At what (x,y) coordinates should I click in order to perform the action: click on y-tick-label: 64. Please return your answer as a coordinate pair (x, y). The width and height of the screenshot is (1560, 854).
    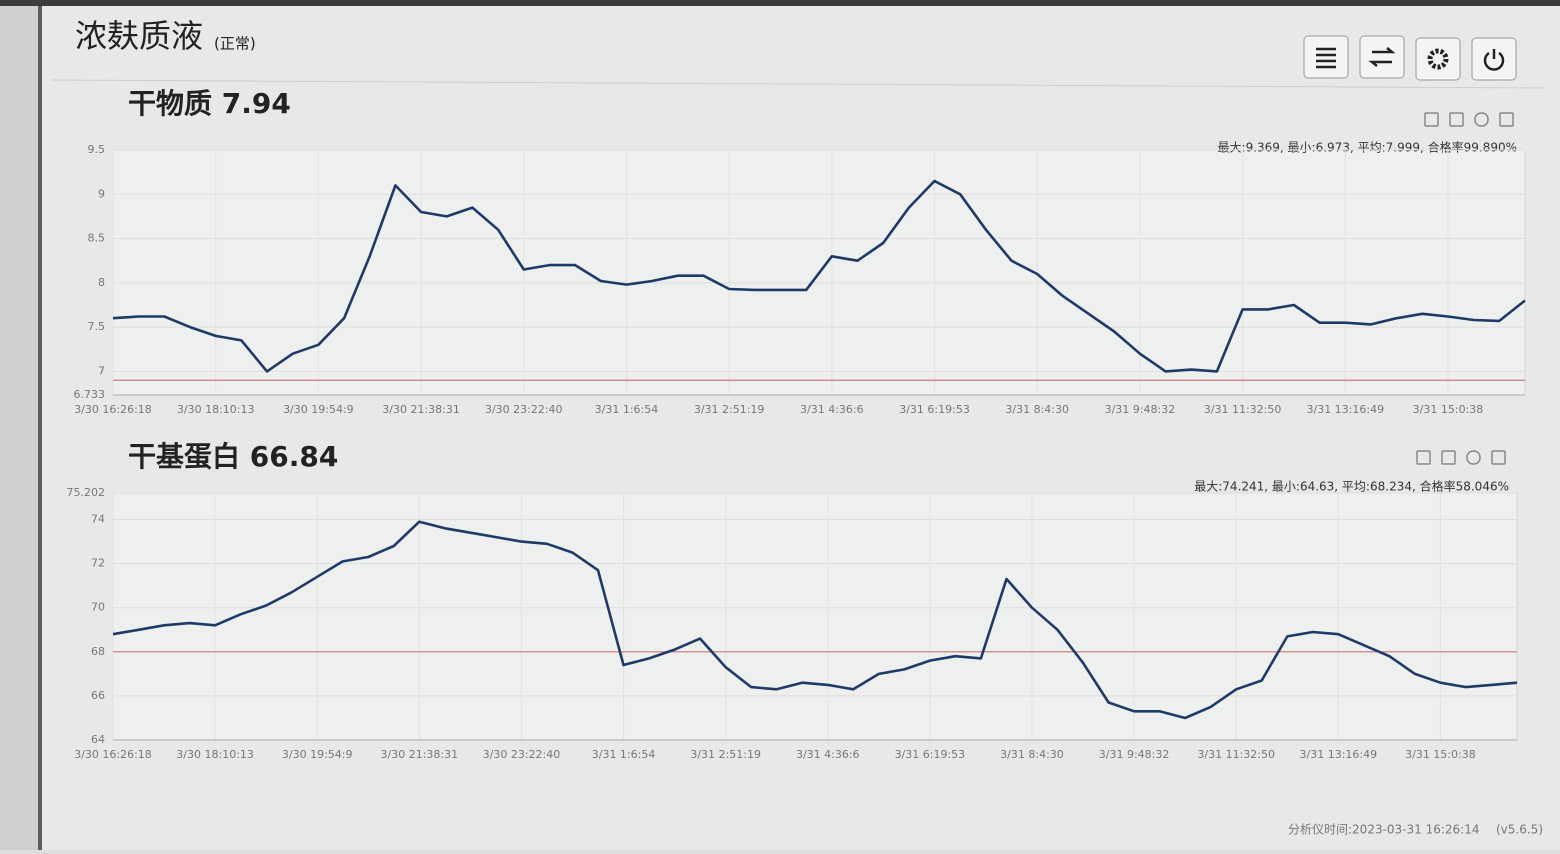
    Looking at the image, I should click on (98, 739).